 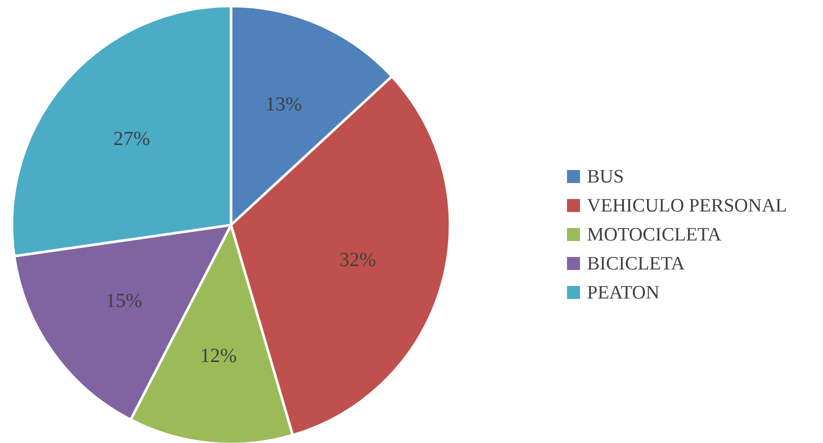 I want to click on data-label: 15%, so click(x=124, y=301).